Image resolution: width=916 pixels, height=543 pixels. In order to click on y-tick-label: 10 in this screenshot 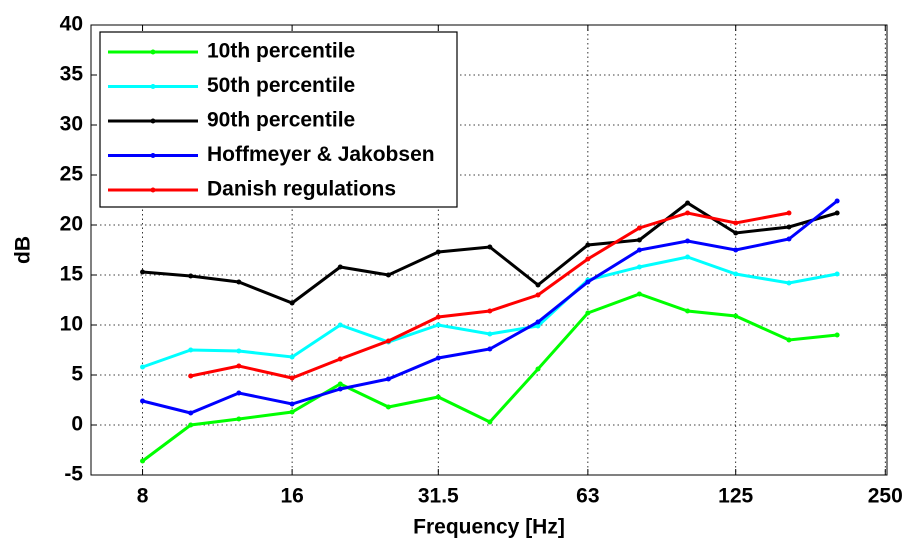, I will do `click(71, 324)`.